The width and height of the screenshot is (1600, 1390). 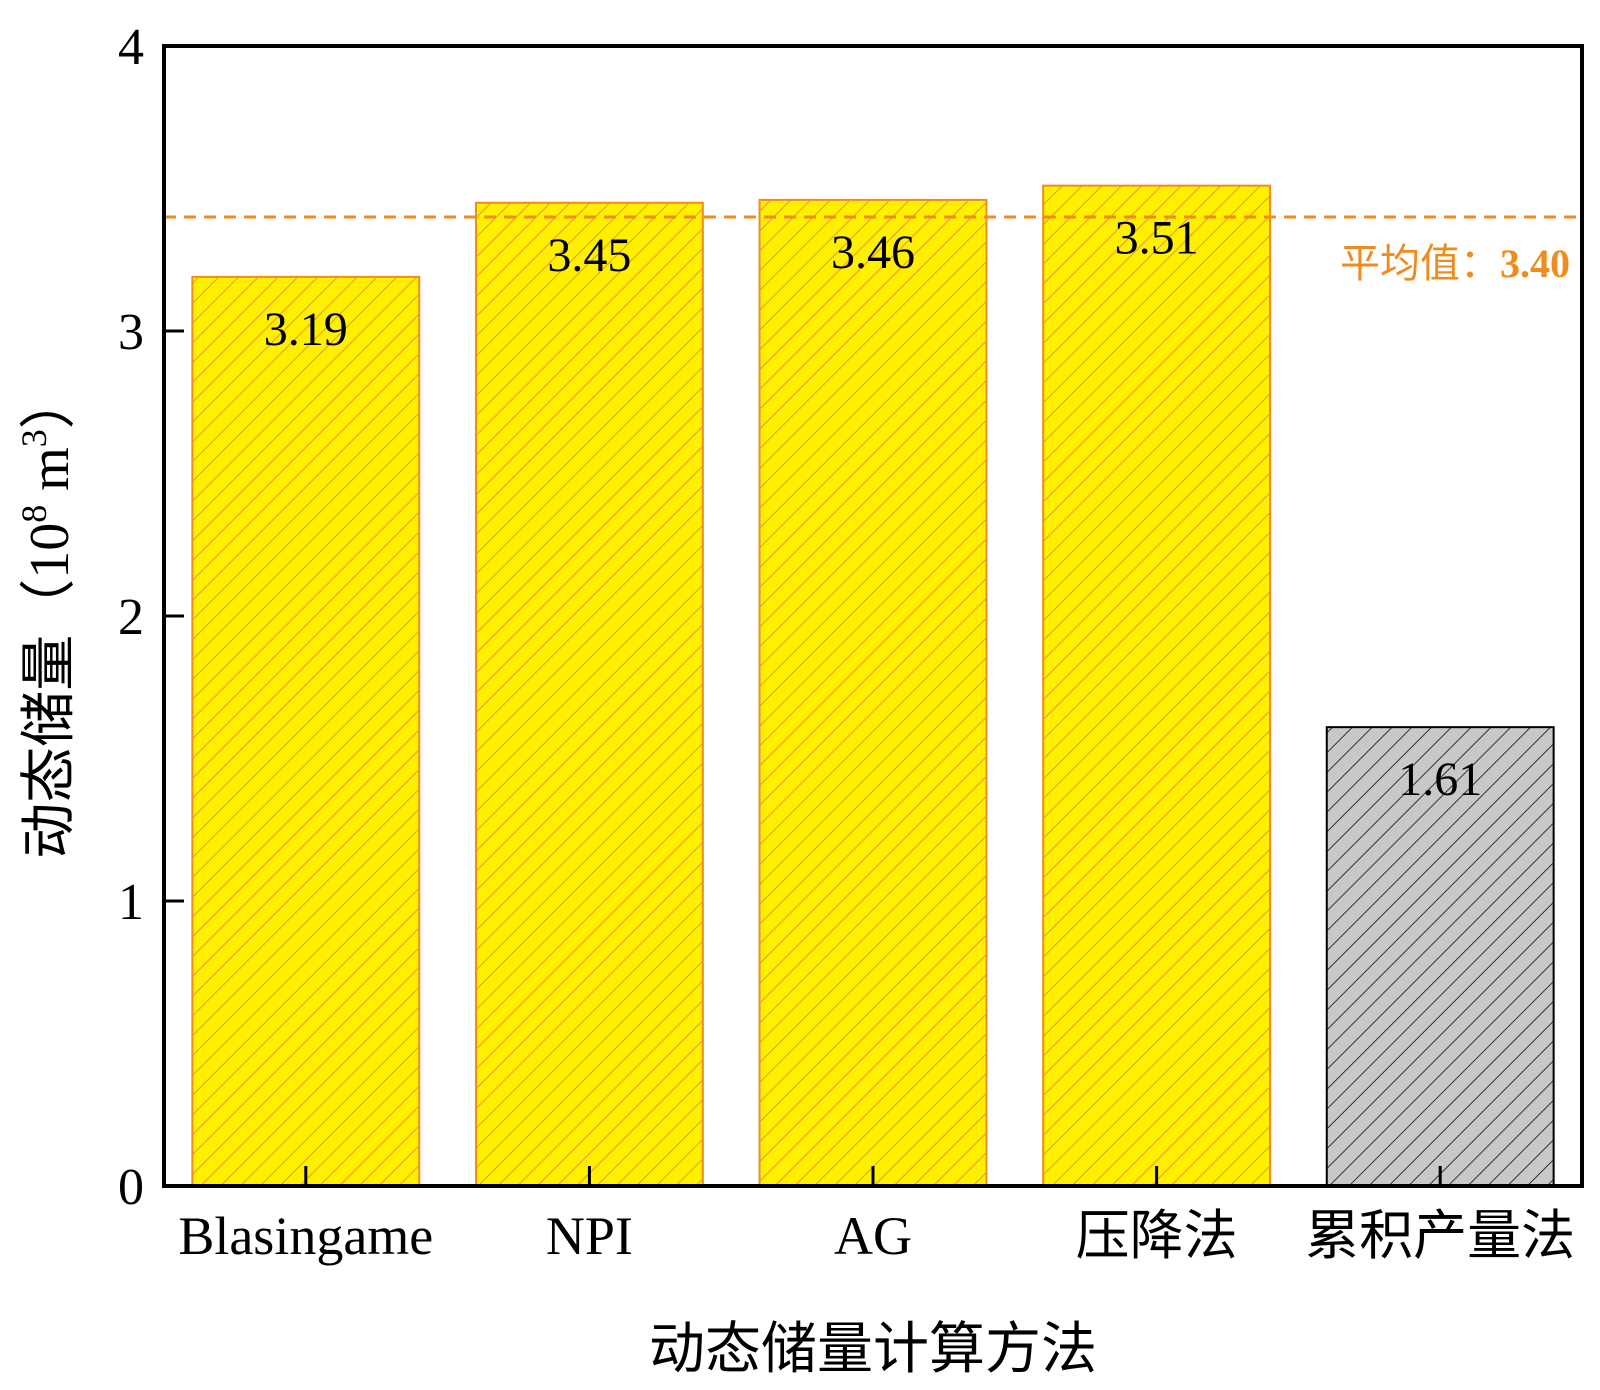 I want to click on x-tick-label-5: 累积产量法, so click(x=1440, y=1236).